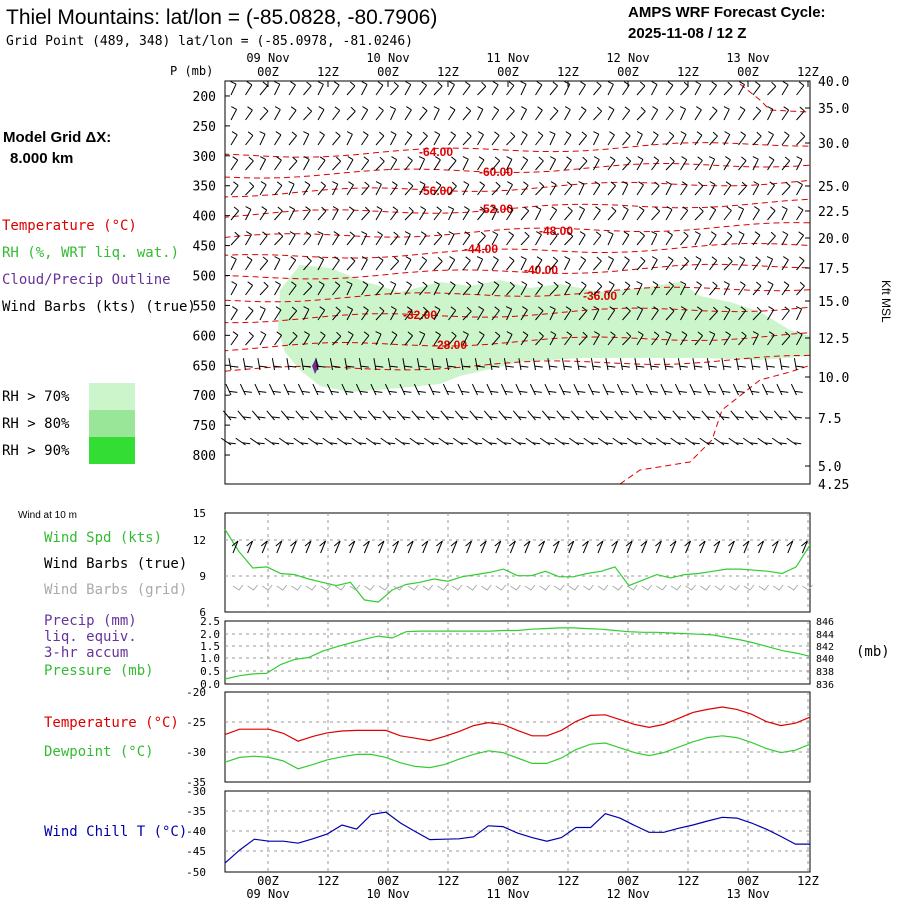 The height and width of the screenshot is (900, 900). I want to click on pressure-line, so click(517, 653).